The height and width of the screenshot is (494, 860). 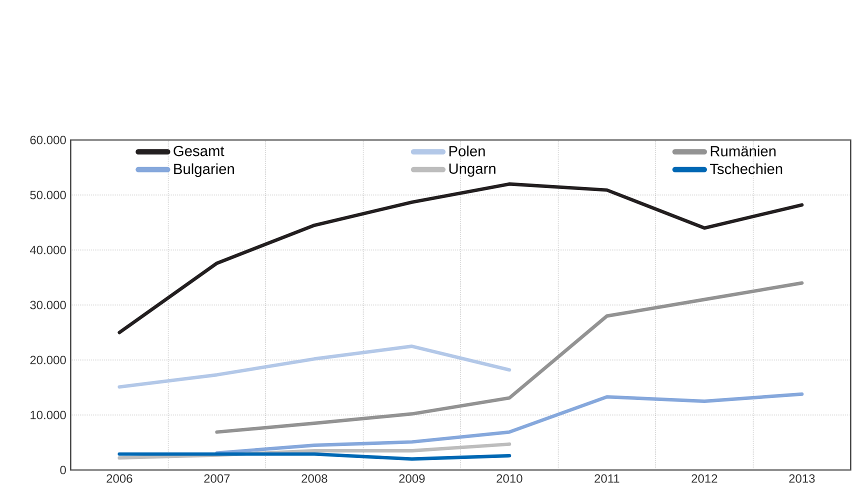 What do you see at coordinates (48, 360) in the screenshot?
I see `y-tick-label: 20.000` at bounding box center [48, 360].